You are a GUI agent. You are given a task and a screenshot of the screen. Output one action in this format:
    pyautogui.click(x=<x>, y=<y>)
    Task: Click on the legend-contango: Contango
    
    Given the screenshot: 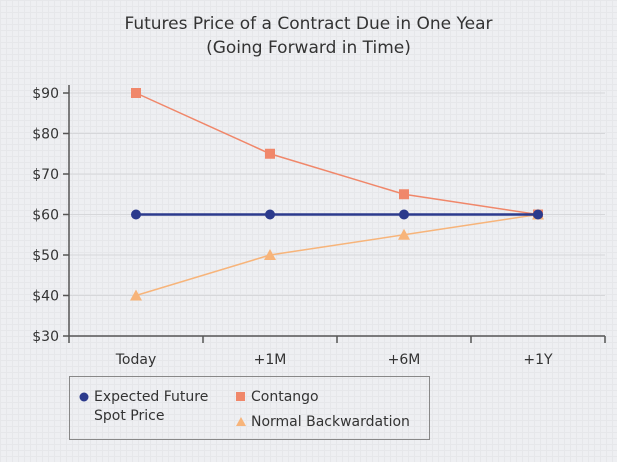 What is the action you would take?
    pyautogui.click(x=285, y=397)
    